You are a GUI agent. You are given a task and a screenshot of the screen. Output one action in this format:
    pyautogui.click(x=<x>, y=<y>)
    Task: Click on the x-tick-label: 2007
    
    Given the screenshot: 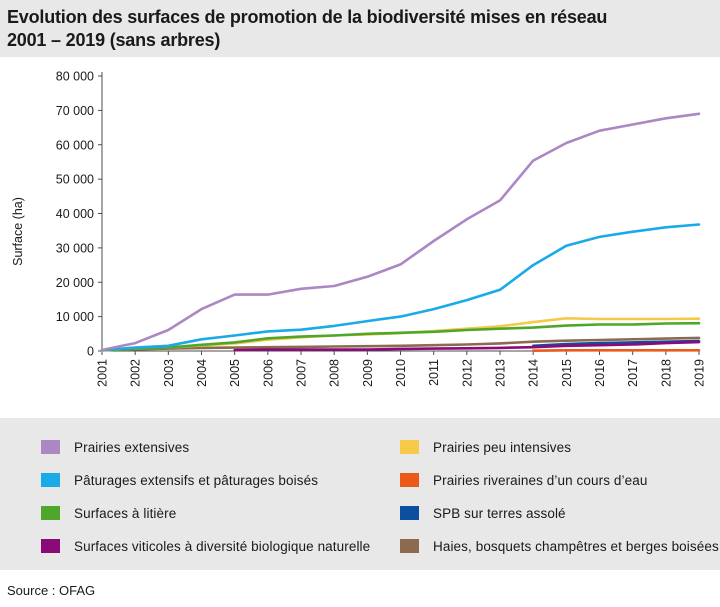 What is the action you would take?
    pyautogui.click(x=302, y=373)
    